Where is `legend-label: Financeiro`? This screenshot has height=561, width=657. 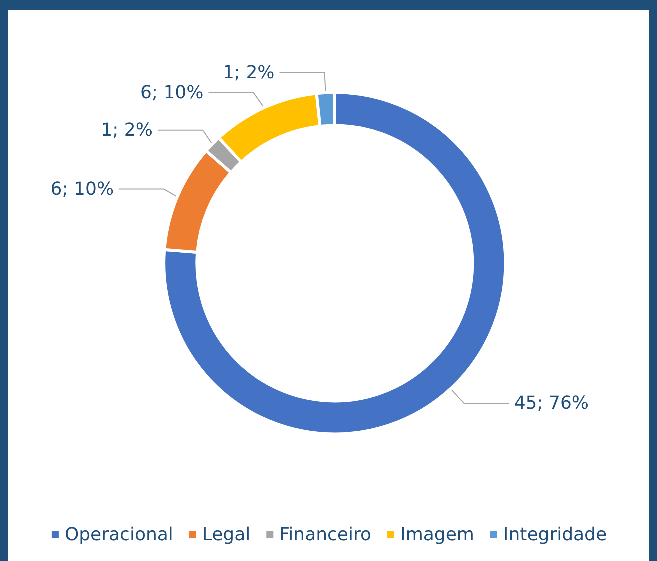 legend-label: Financeiro is located at coordinates (326, 535).